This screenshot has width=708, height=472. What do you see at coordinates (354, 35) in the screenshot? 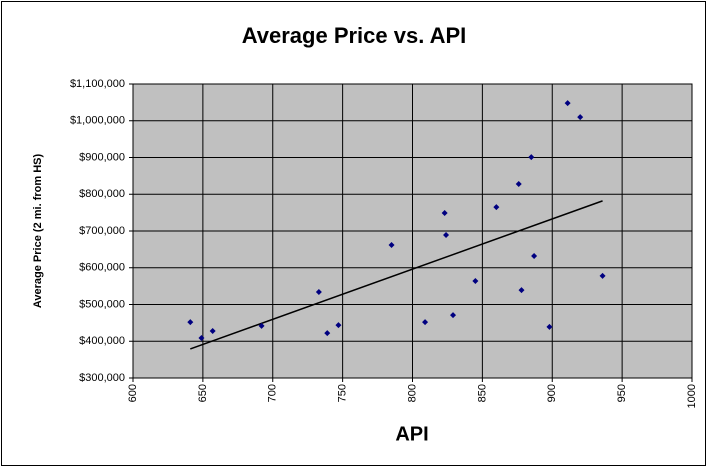
I see `chart-title: Average Price vs. API` at bounding box center [354, 35].